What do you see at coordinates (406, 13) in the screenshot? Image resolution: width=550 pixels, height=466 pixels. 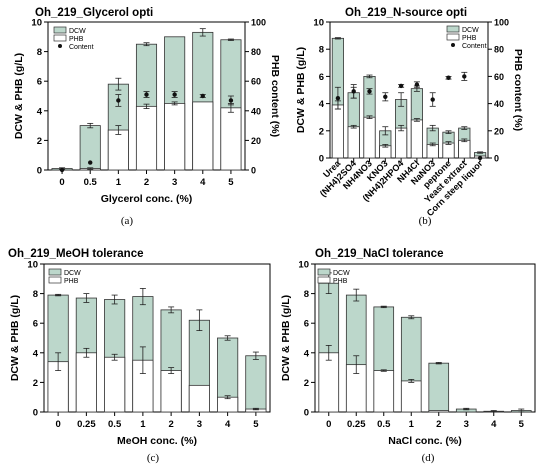 I see `chart-title-b: Oh_219_N-source opti` at bounding box center [406, 13].